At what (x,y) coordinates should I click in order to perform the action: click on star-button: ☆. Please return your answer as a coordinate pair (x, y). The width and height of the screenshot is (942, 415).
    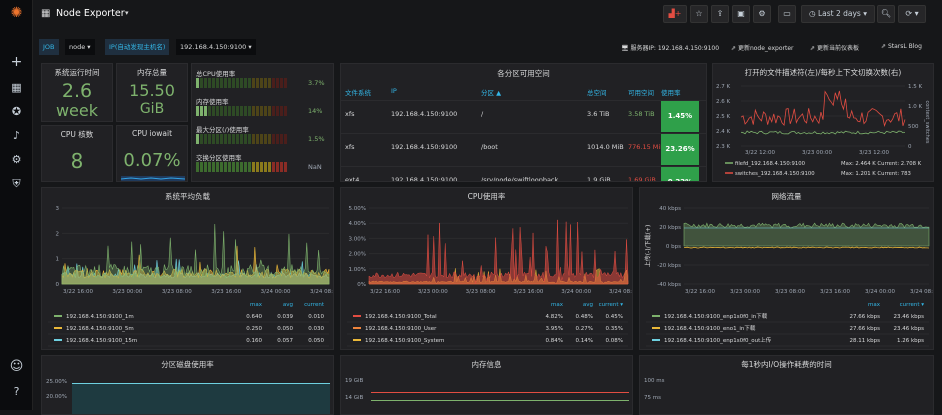
    Looking at the image, I should click on (699, 14).